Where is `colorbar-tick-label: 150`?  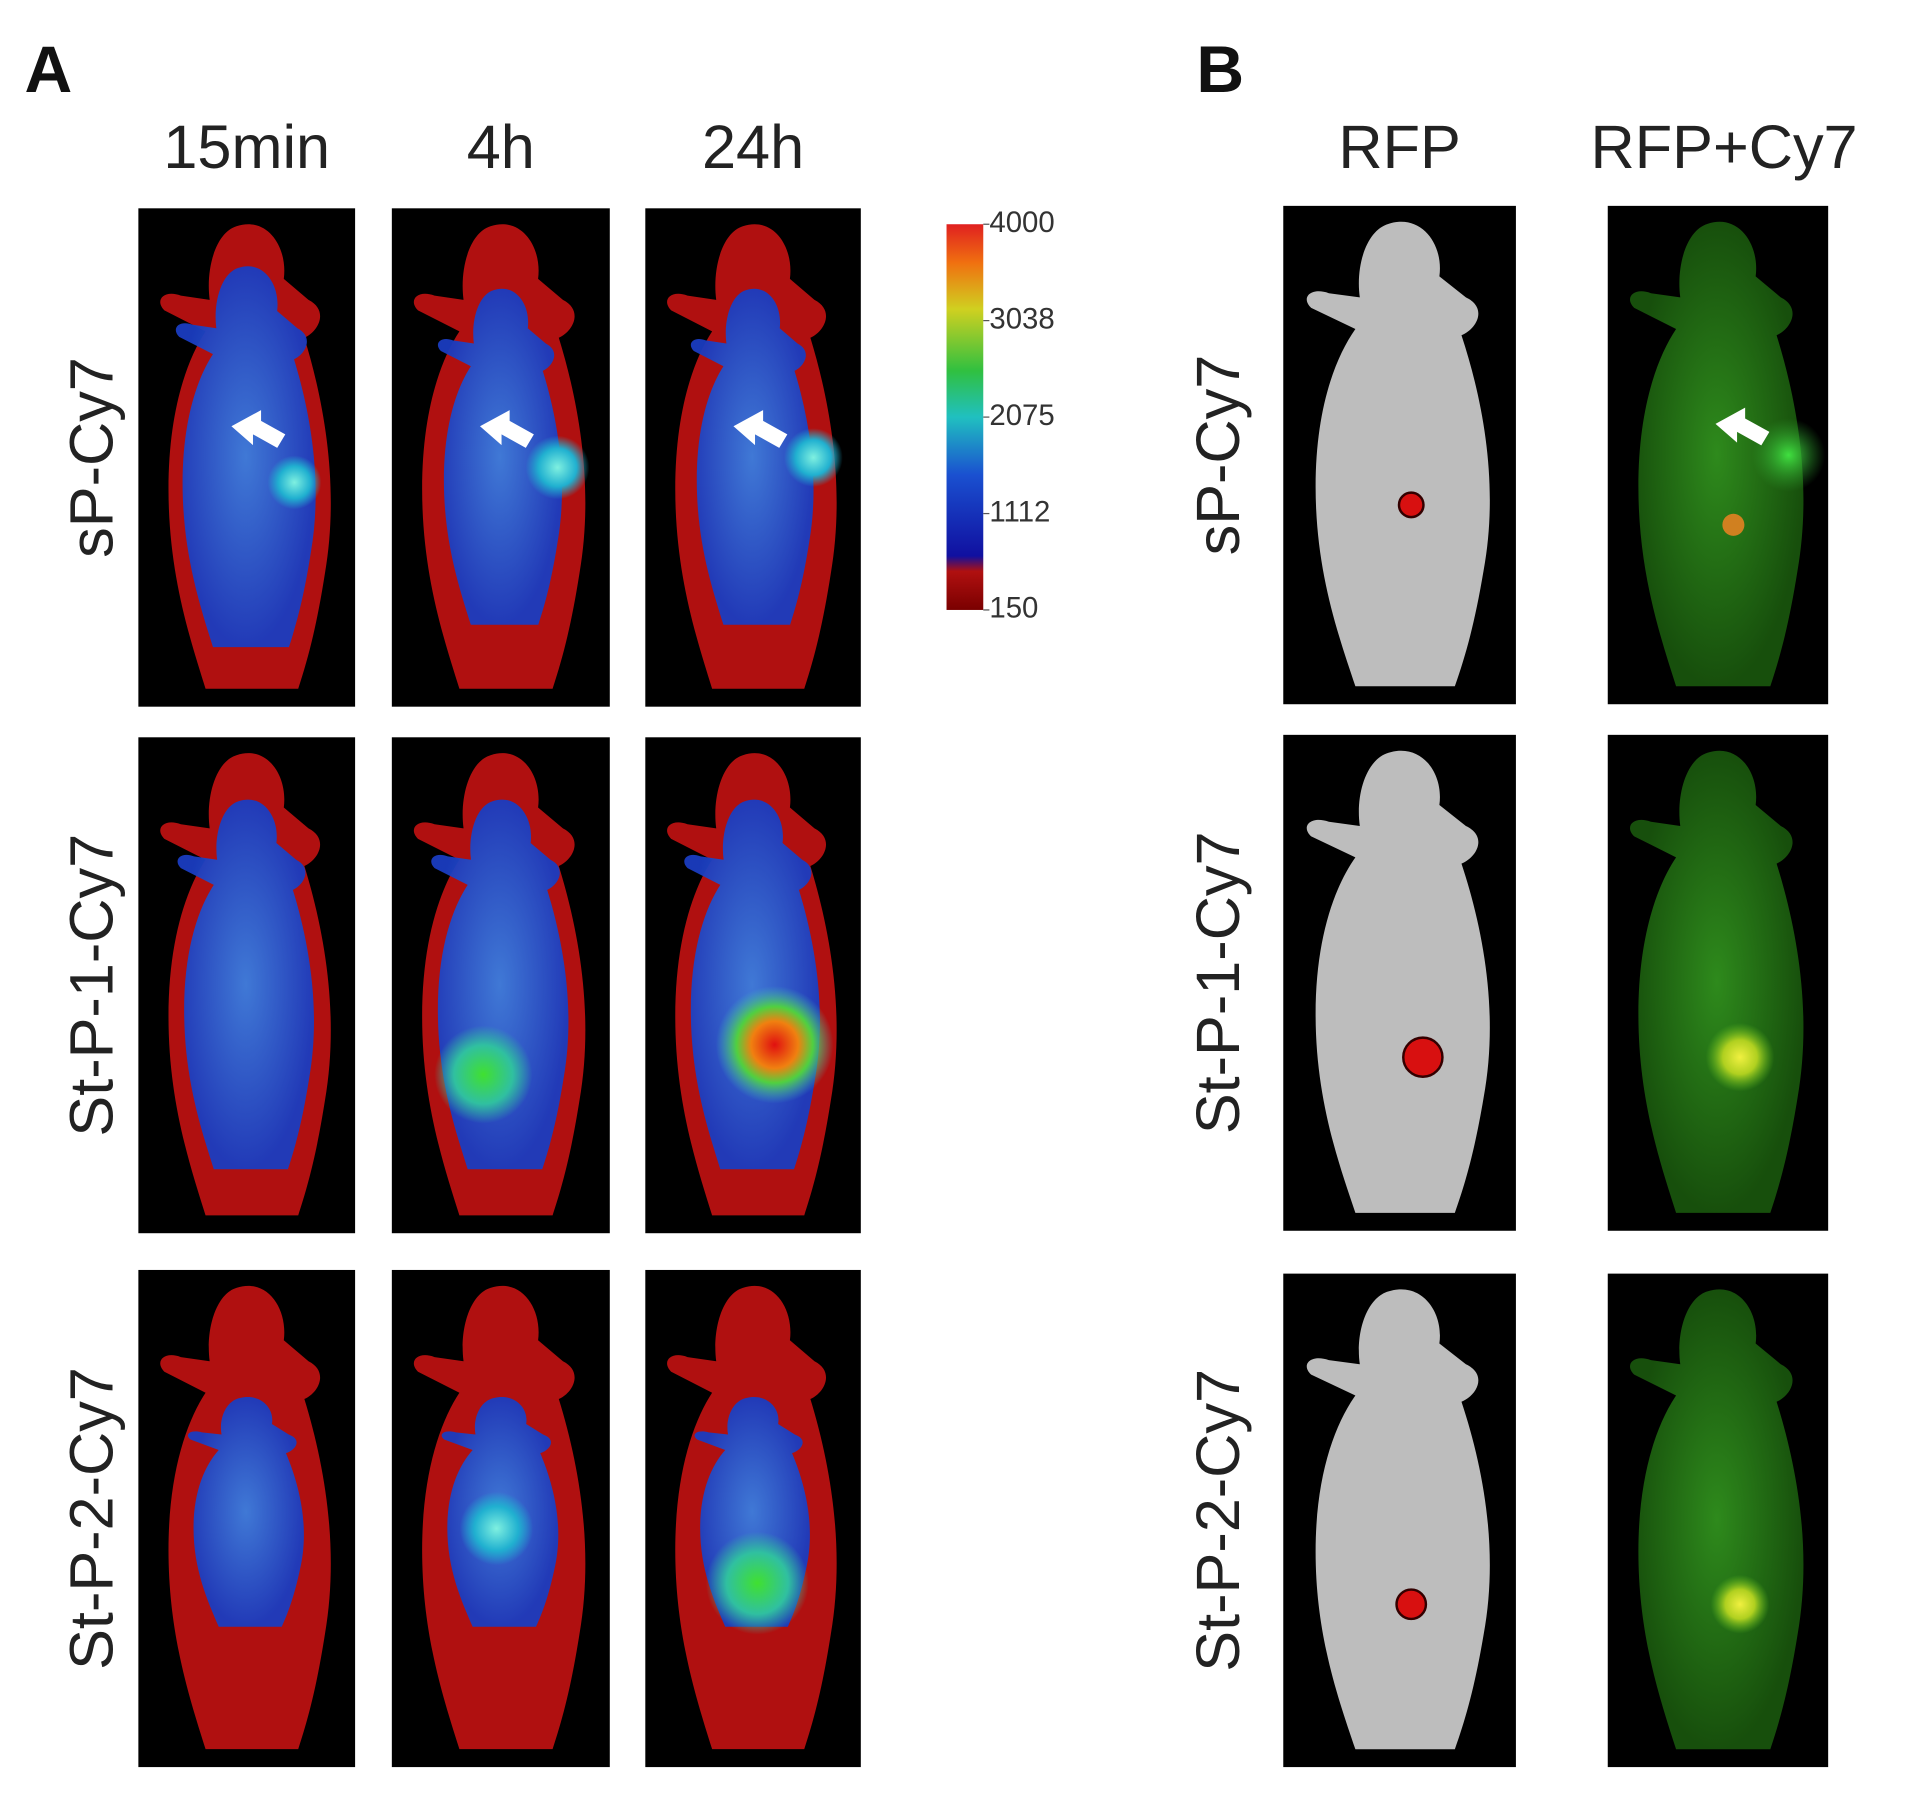
colorbar-tick-label: 150 is located at coordinates (1013, 608).